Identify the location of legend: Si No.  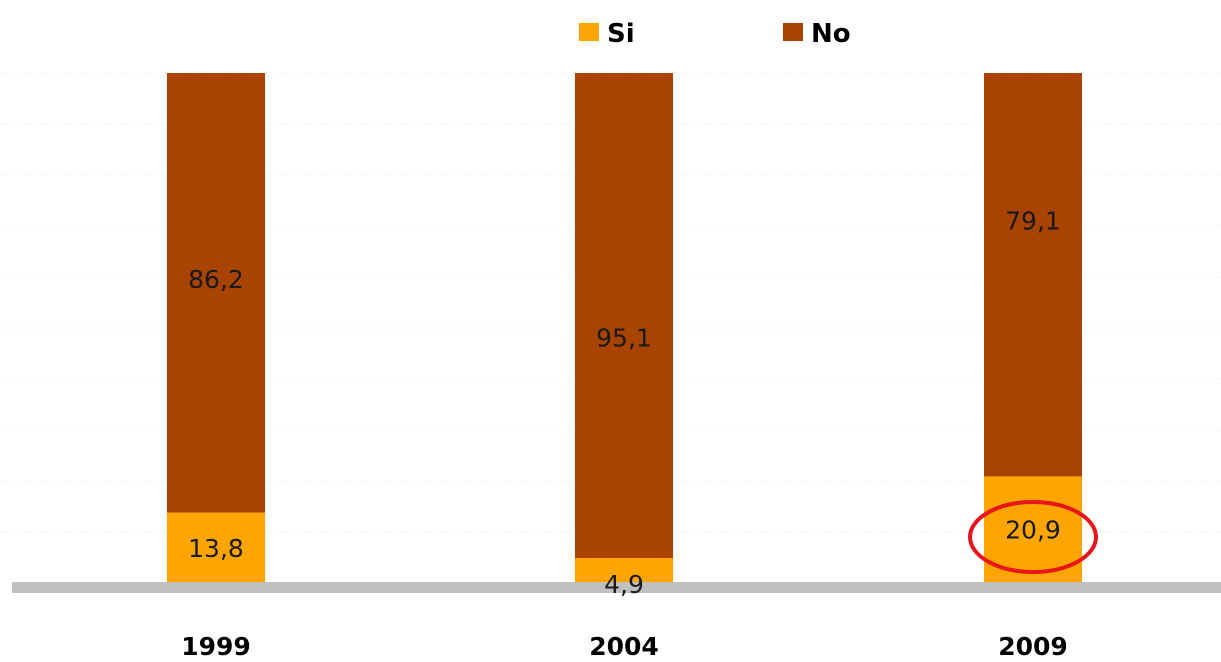
(715, 34).